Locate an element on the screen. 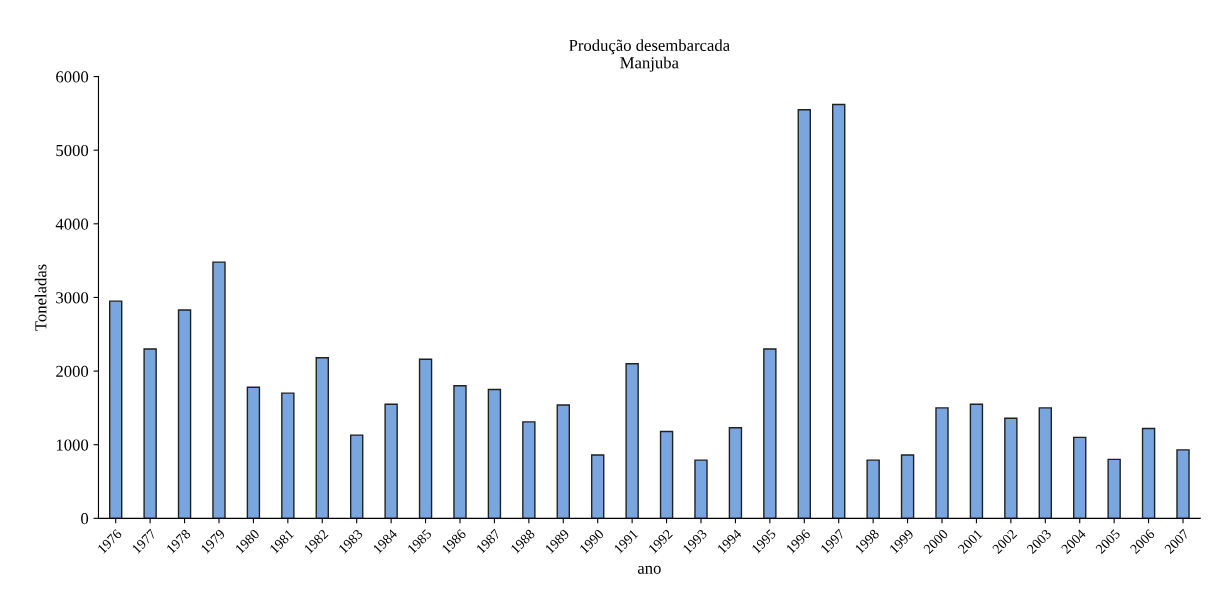  chart-title: Produção desembarcada Manjuba is located at coordinates (649, 55).